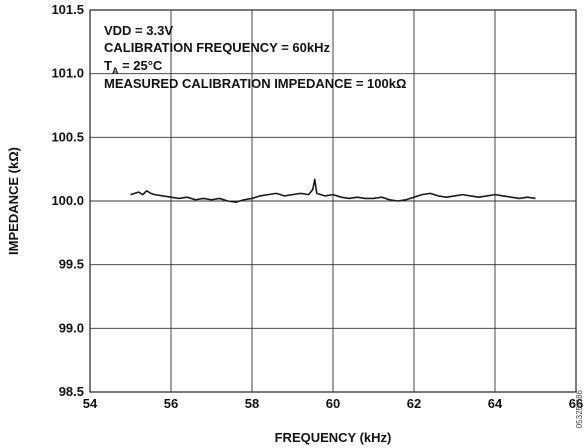  I want to click on annotation-line-3-suffix: = 25°C, so click(140, 65).